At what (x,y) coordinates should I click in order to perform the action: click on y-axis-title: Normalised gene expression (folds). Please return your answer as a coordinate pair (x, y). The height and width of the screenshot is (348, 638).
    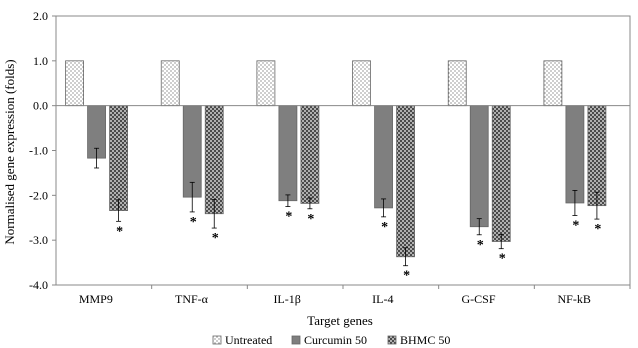
    Looking at the image, I should click on (9, 151).